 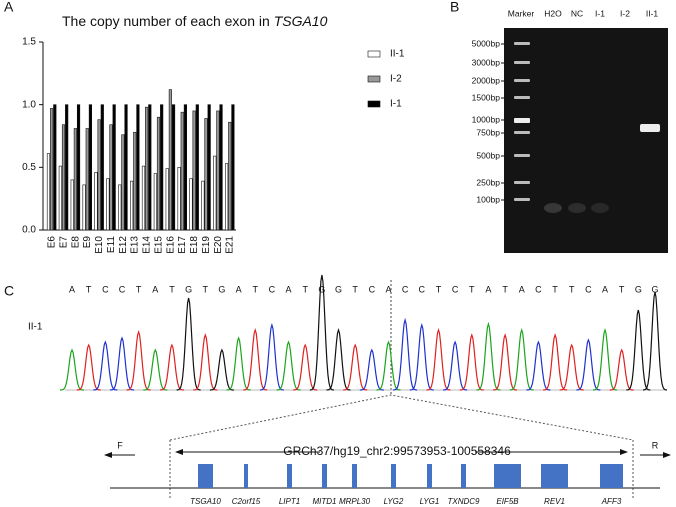 What do you see at coordinates (29, 104) in the screenshot?
I see `y-tick-label: 1.0` at bounding box center [29, 104].